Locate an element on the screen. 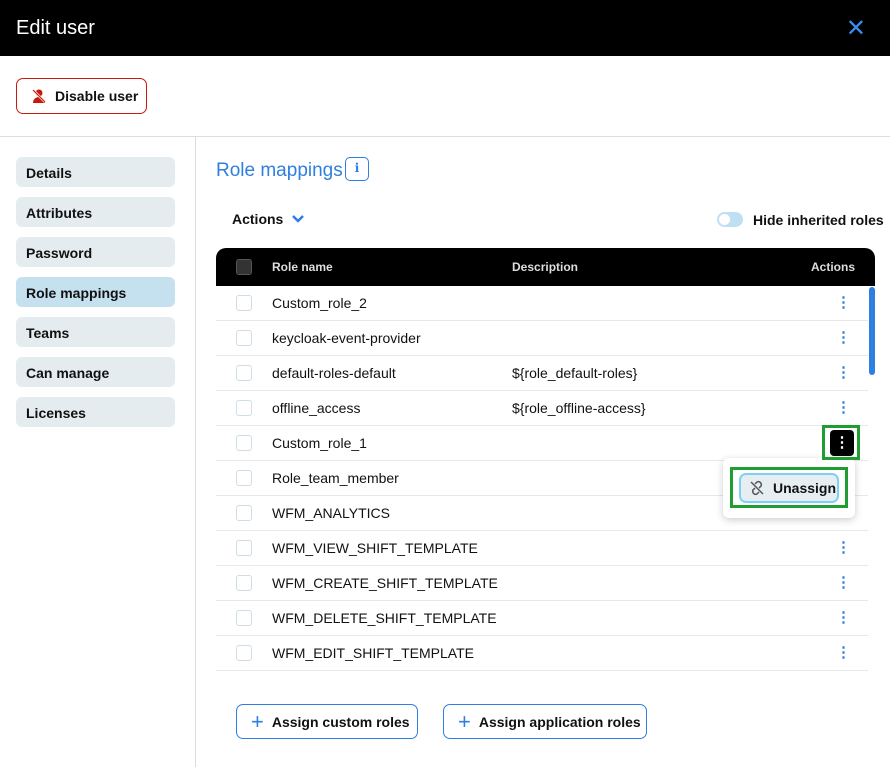  scrollbar is located at coordinates (872, 331).